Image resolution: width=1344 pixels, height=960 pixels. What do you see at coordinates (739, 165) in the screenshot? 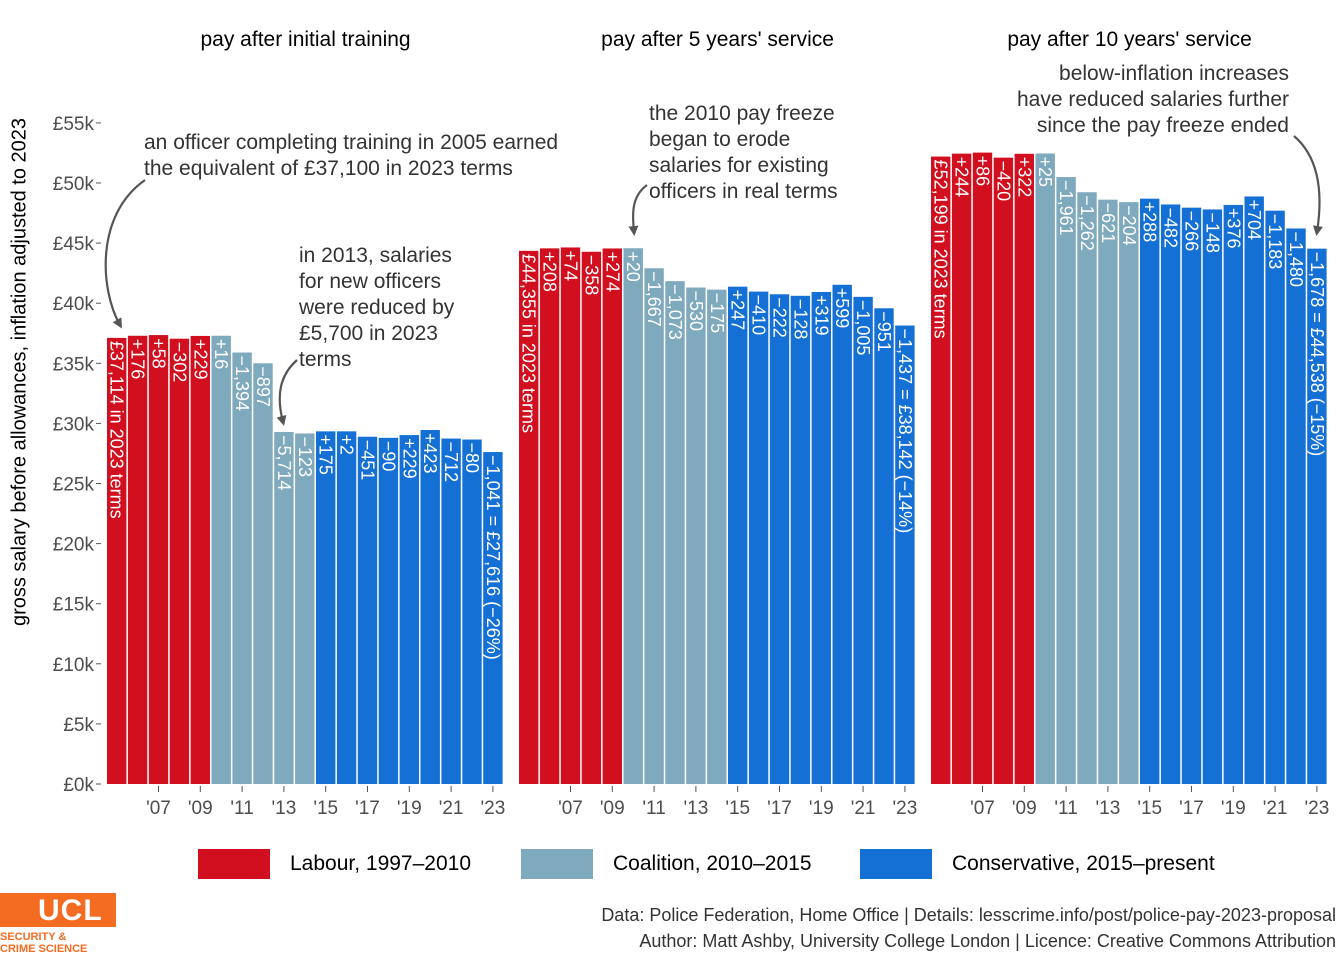
I see `annotation-line: salaries for existing` at bounding box center [739, 165].